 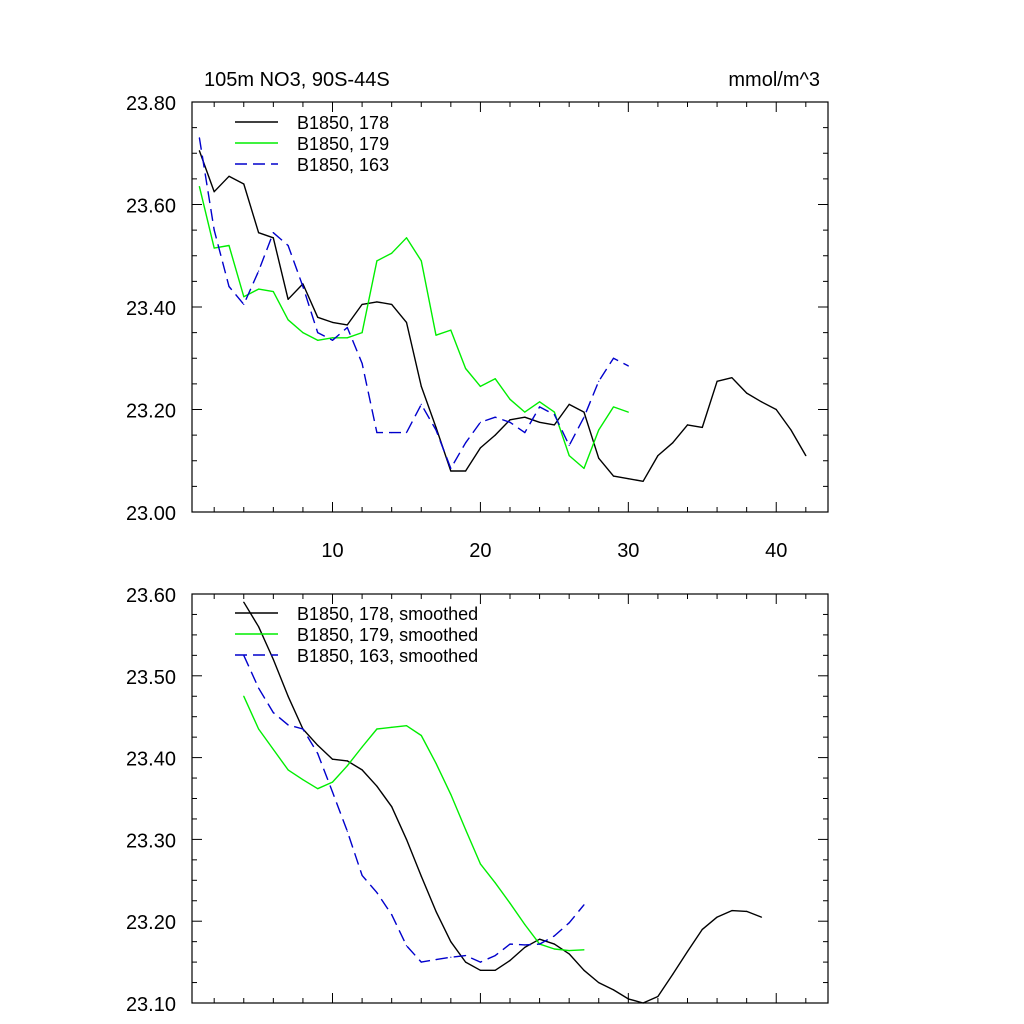 What do you see at coordinates (387, 614) in the screenshot?
I see `bottom-legend-label-0: B1850, 178, smoothed` at bounding box center [387, 614].